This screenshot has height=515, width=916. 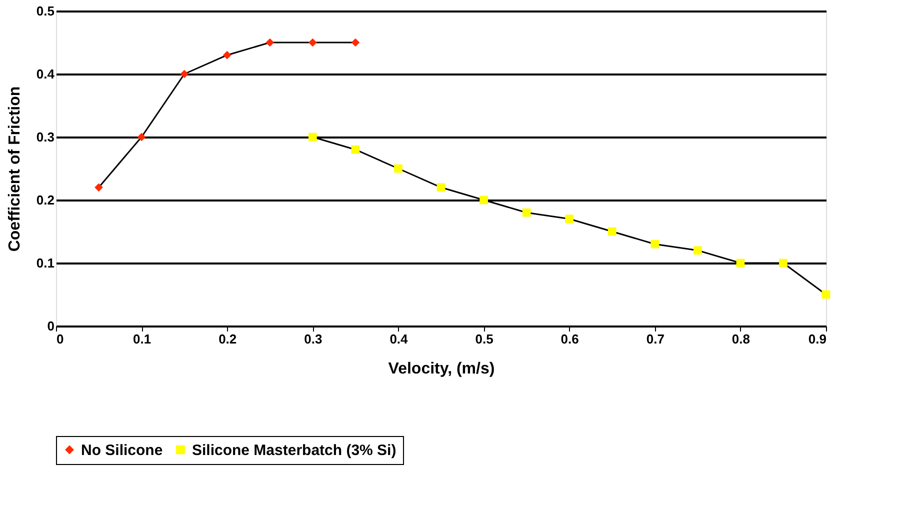 I want to click on x-tick-label: 0.9, so click(x=817, y=339).